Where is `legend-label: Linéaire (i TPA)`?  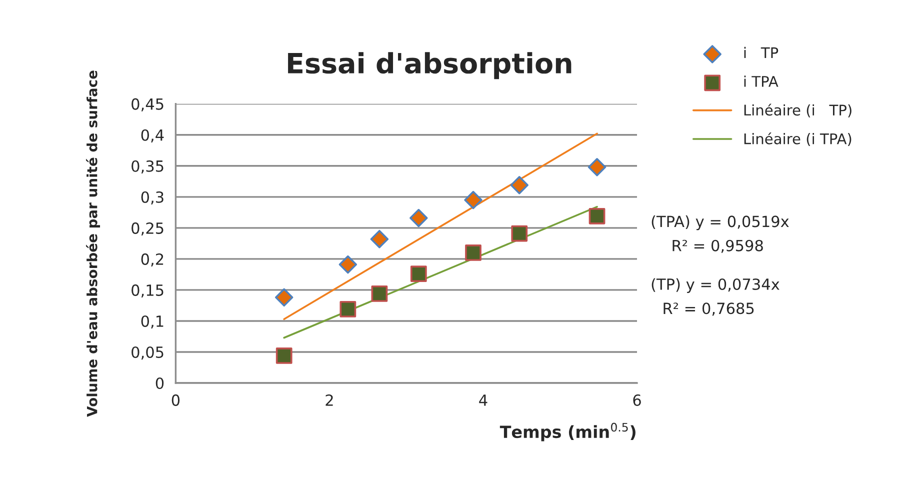
legend-label: Linéaire (i TPA) is located at coordinates (798, 139).